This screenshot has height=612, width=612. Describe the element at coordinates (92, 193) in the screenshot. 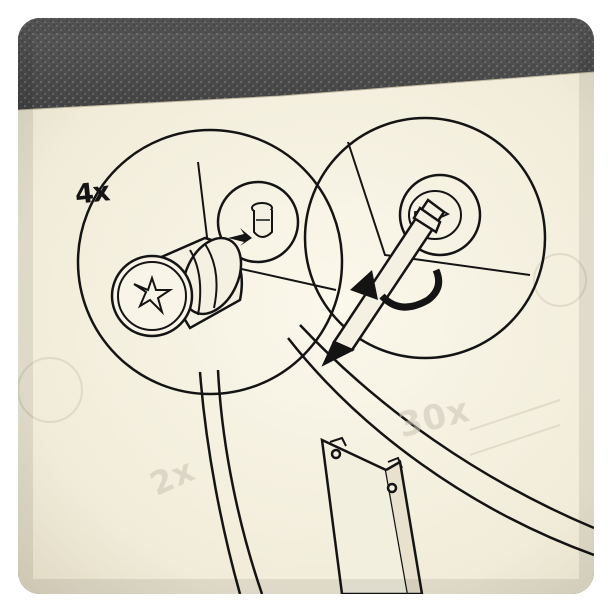

I see `quantity-label: 4x` at that location.